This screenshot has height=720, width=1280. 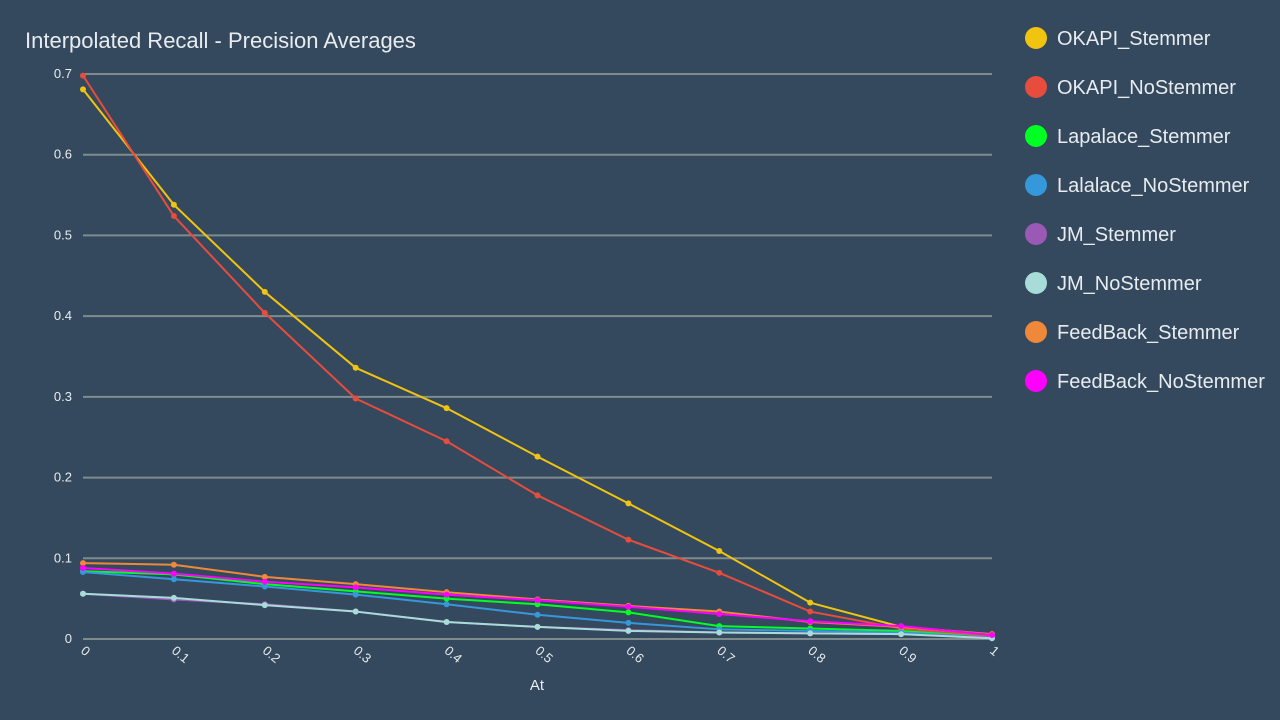 I want to click on x-tick-label: 0.1, so click(x=180, y=654).